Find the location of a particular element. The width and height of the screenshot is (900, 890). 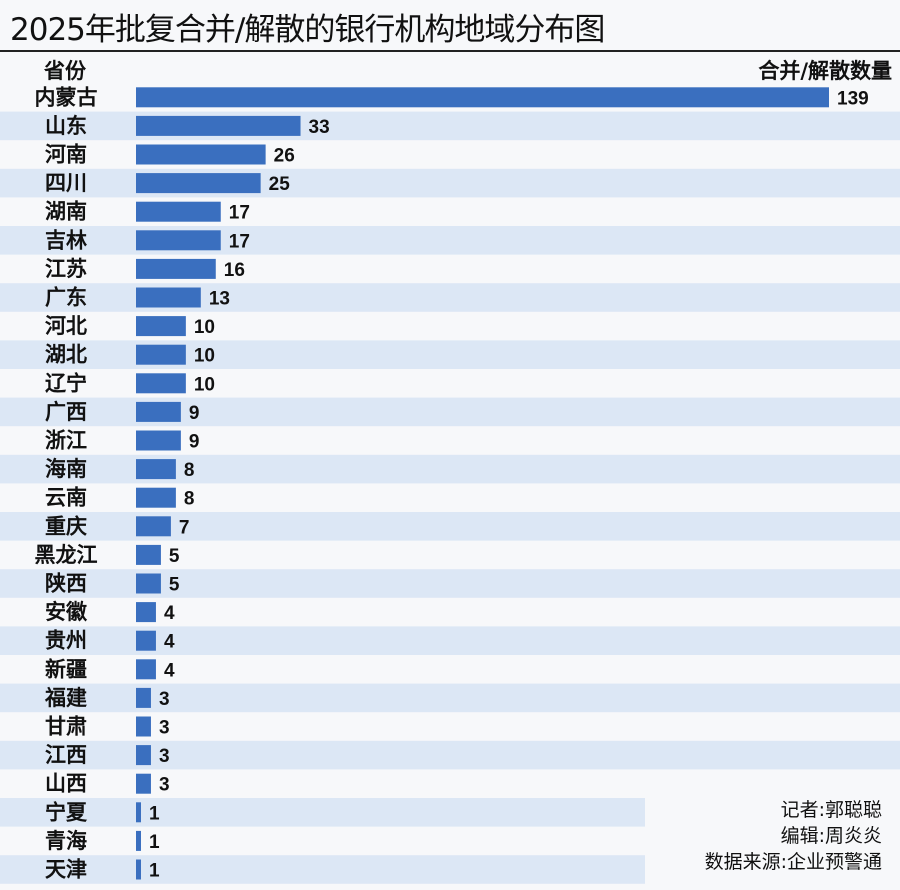

data-label: 13 is located at coordinates (219, 299).